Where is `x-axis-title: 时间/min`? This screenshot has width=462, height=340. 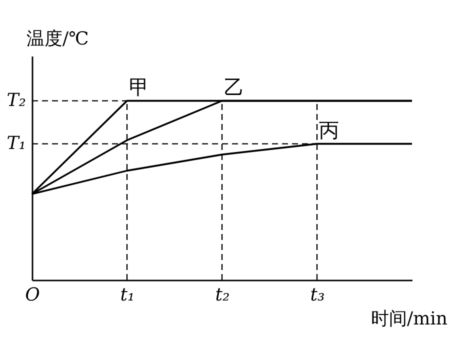 x-axis-title: 时间/min is located at coordinates (409, 319).